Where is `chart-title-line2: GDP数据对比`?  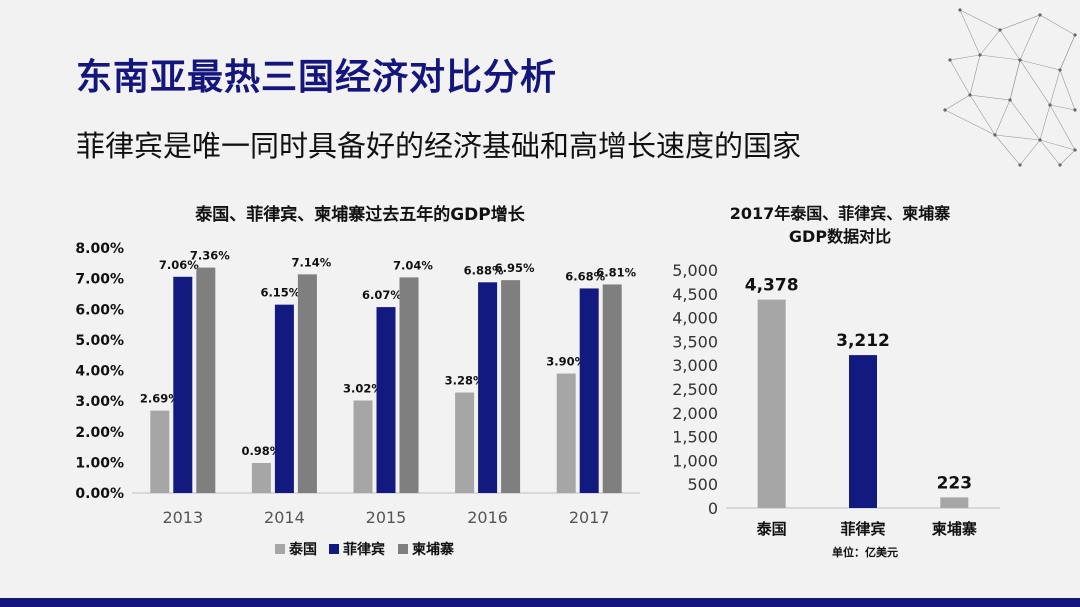 chart-title-line2: GDP数据对比 is located at coordinates (840, 236).